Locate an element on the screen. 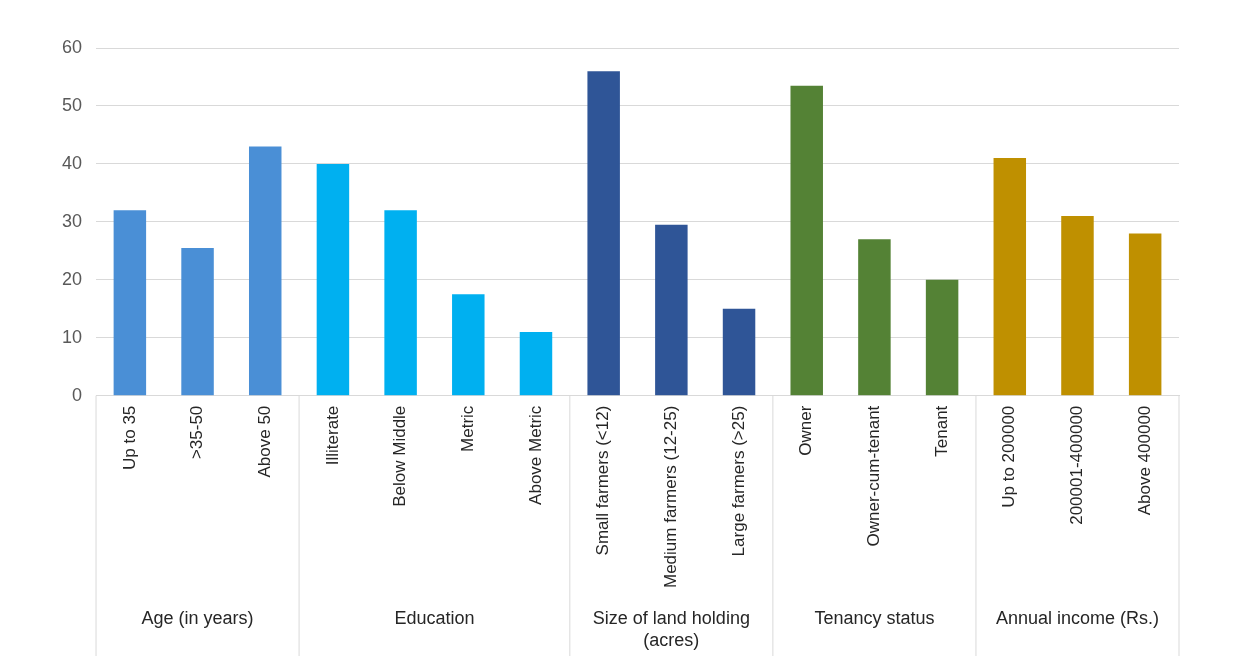 The image size is (1247, 669). x-tick-label: Up to 200000 is located at coordinates (1009, 456).